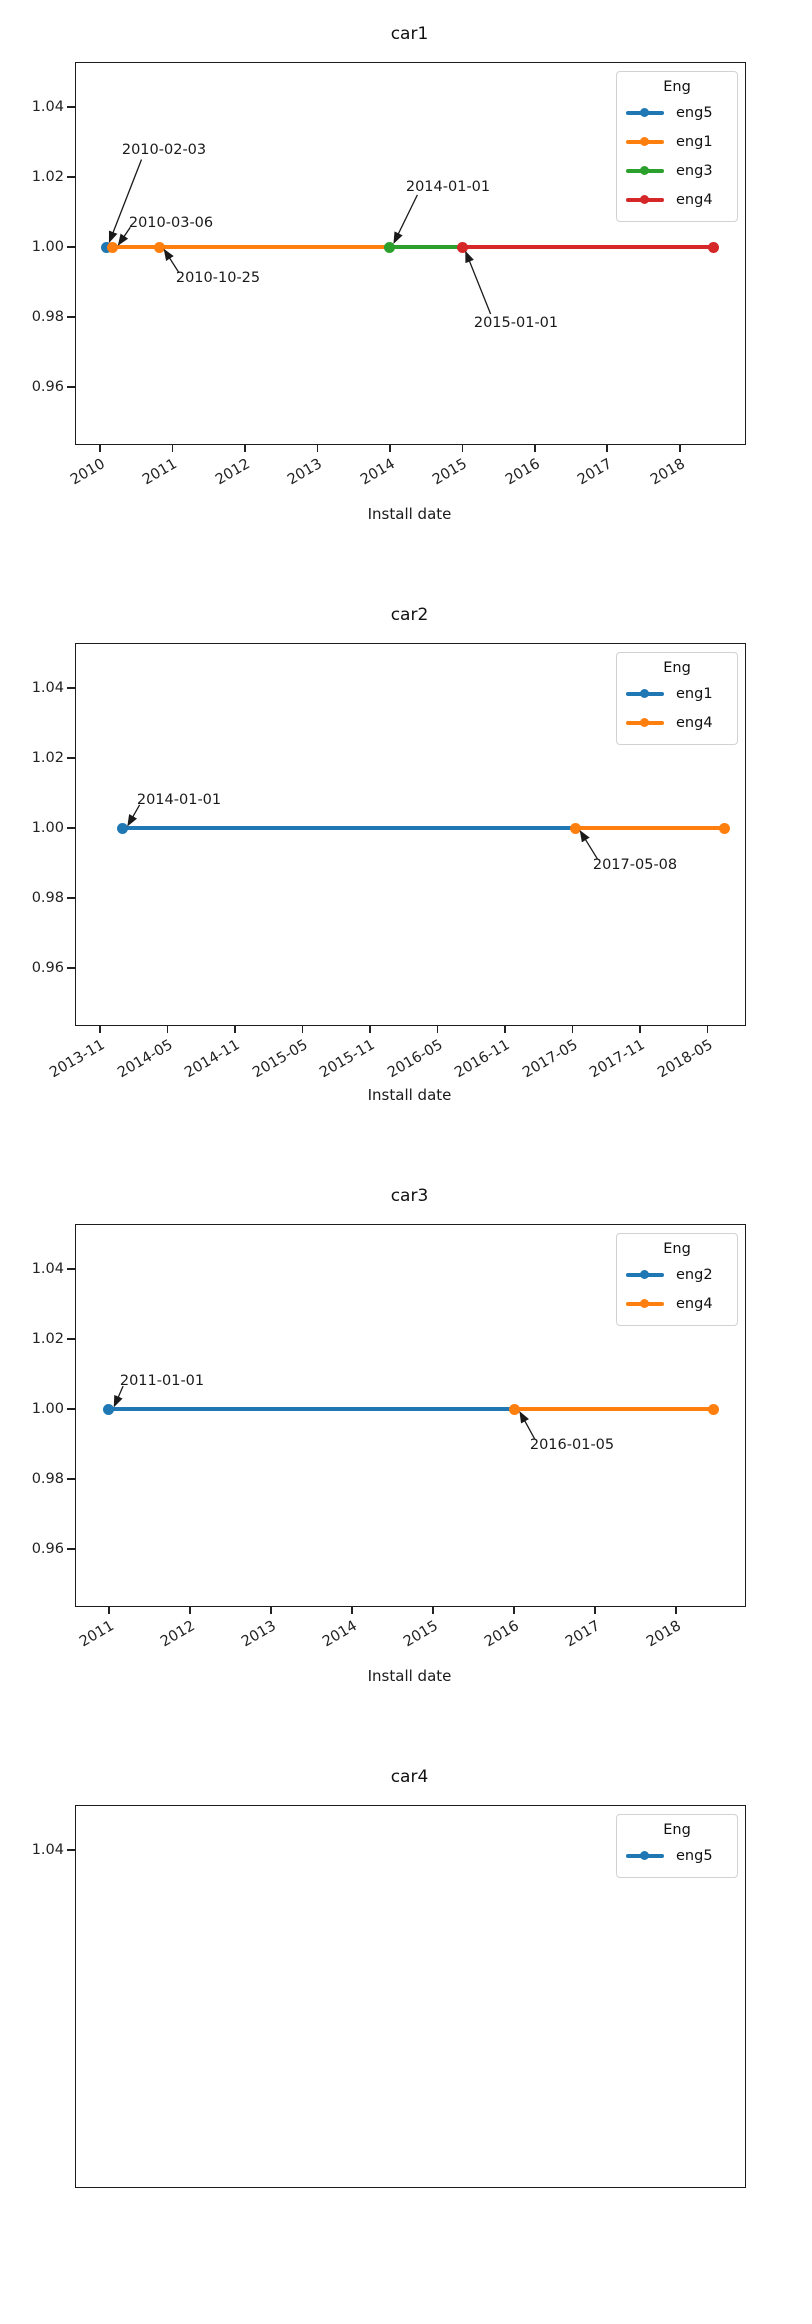 The image size is (812, 2324). I want to click on legend-label: eng4, so click(694, 1303).